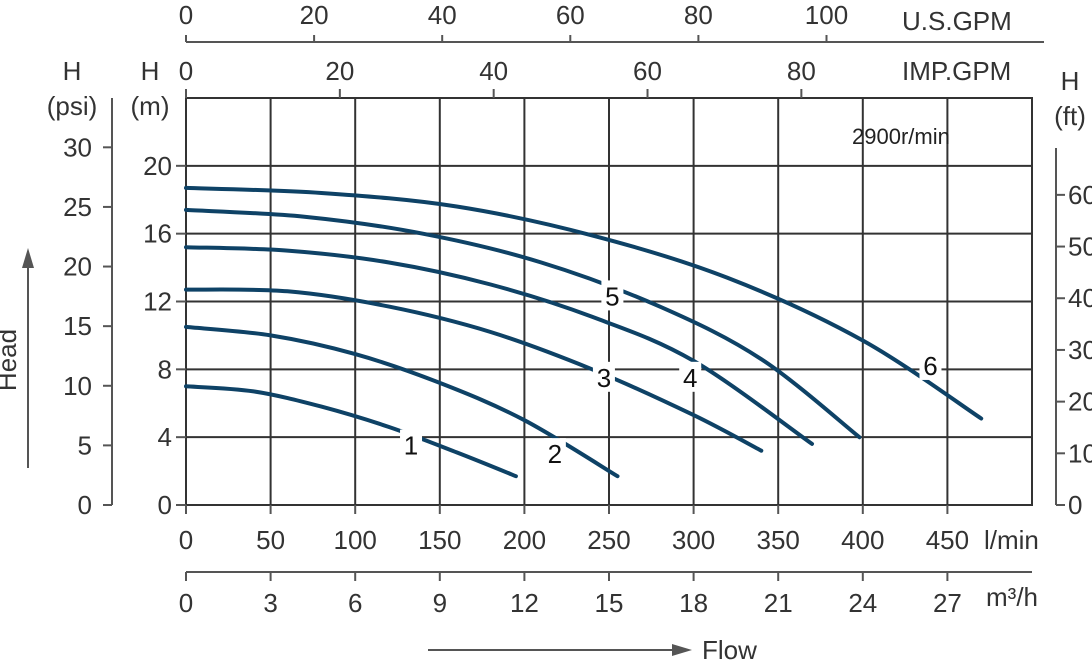 The height and width of the screenshot is (660, 1092). Describe the element at coordinates (186, 603) in the screenshot. I see `m3h-tick-label: 0` at that location.